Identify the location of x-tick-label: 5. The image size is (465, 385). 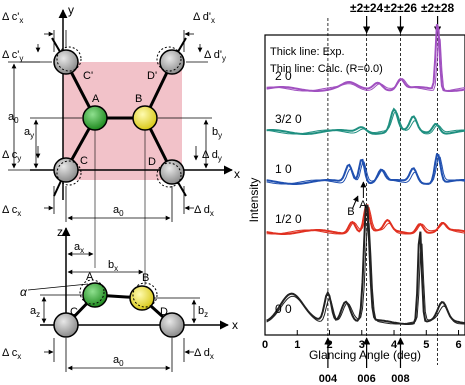
(426, 345).